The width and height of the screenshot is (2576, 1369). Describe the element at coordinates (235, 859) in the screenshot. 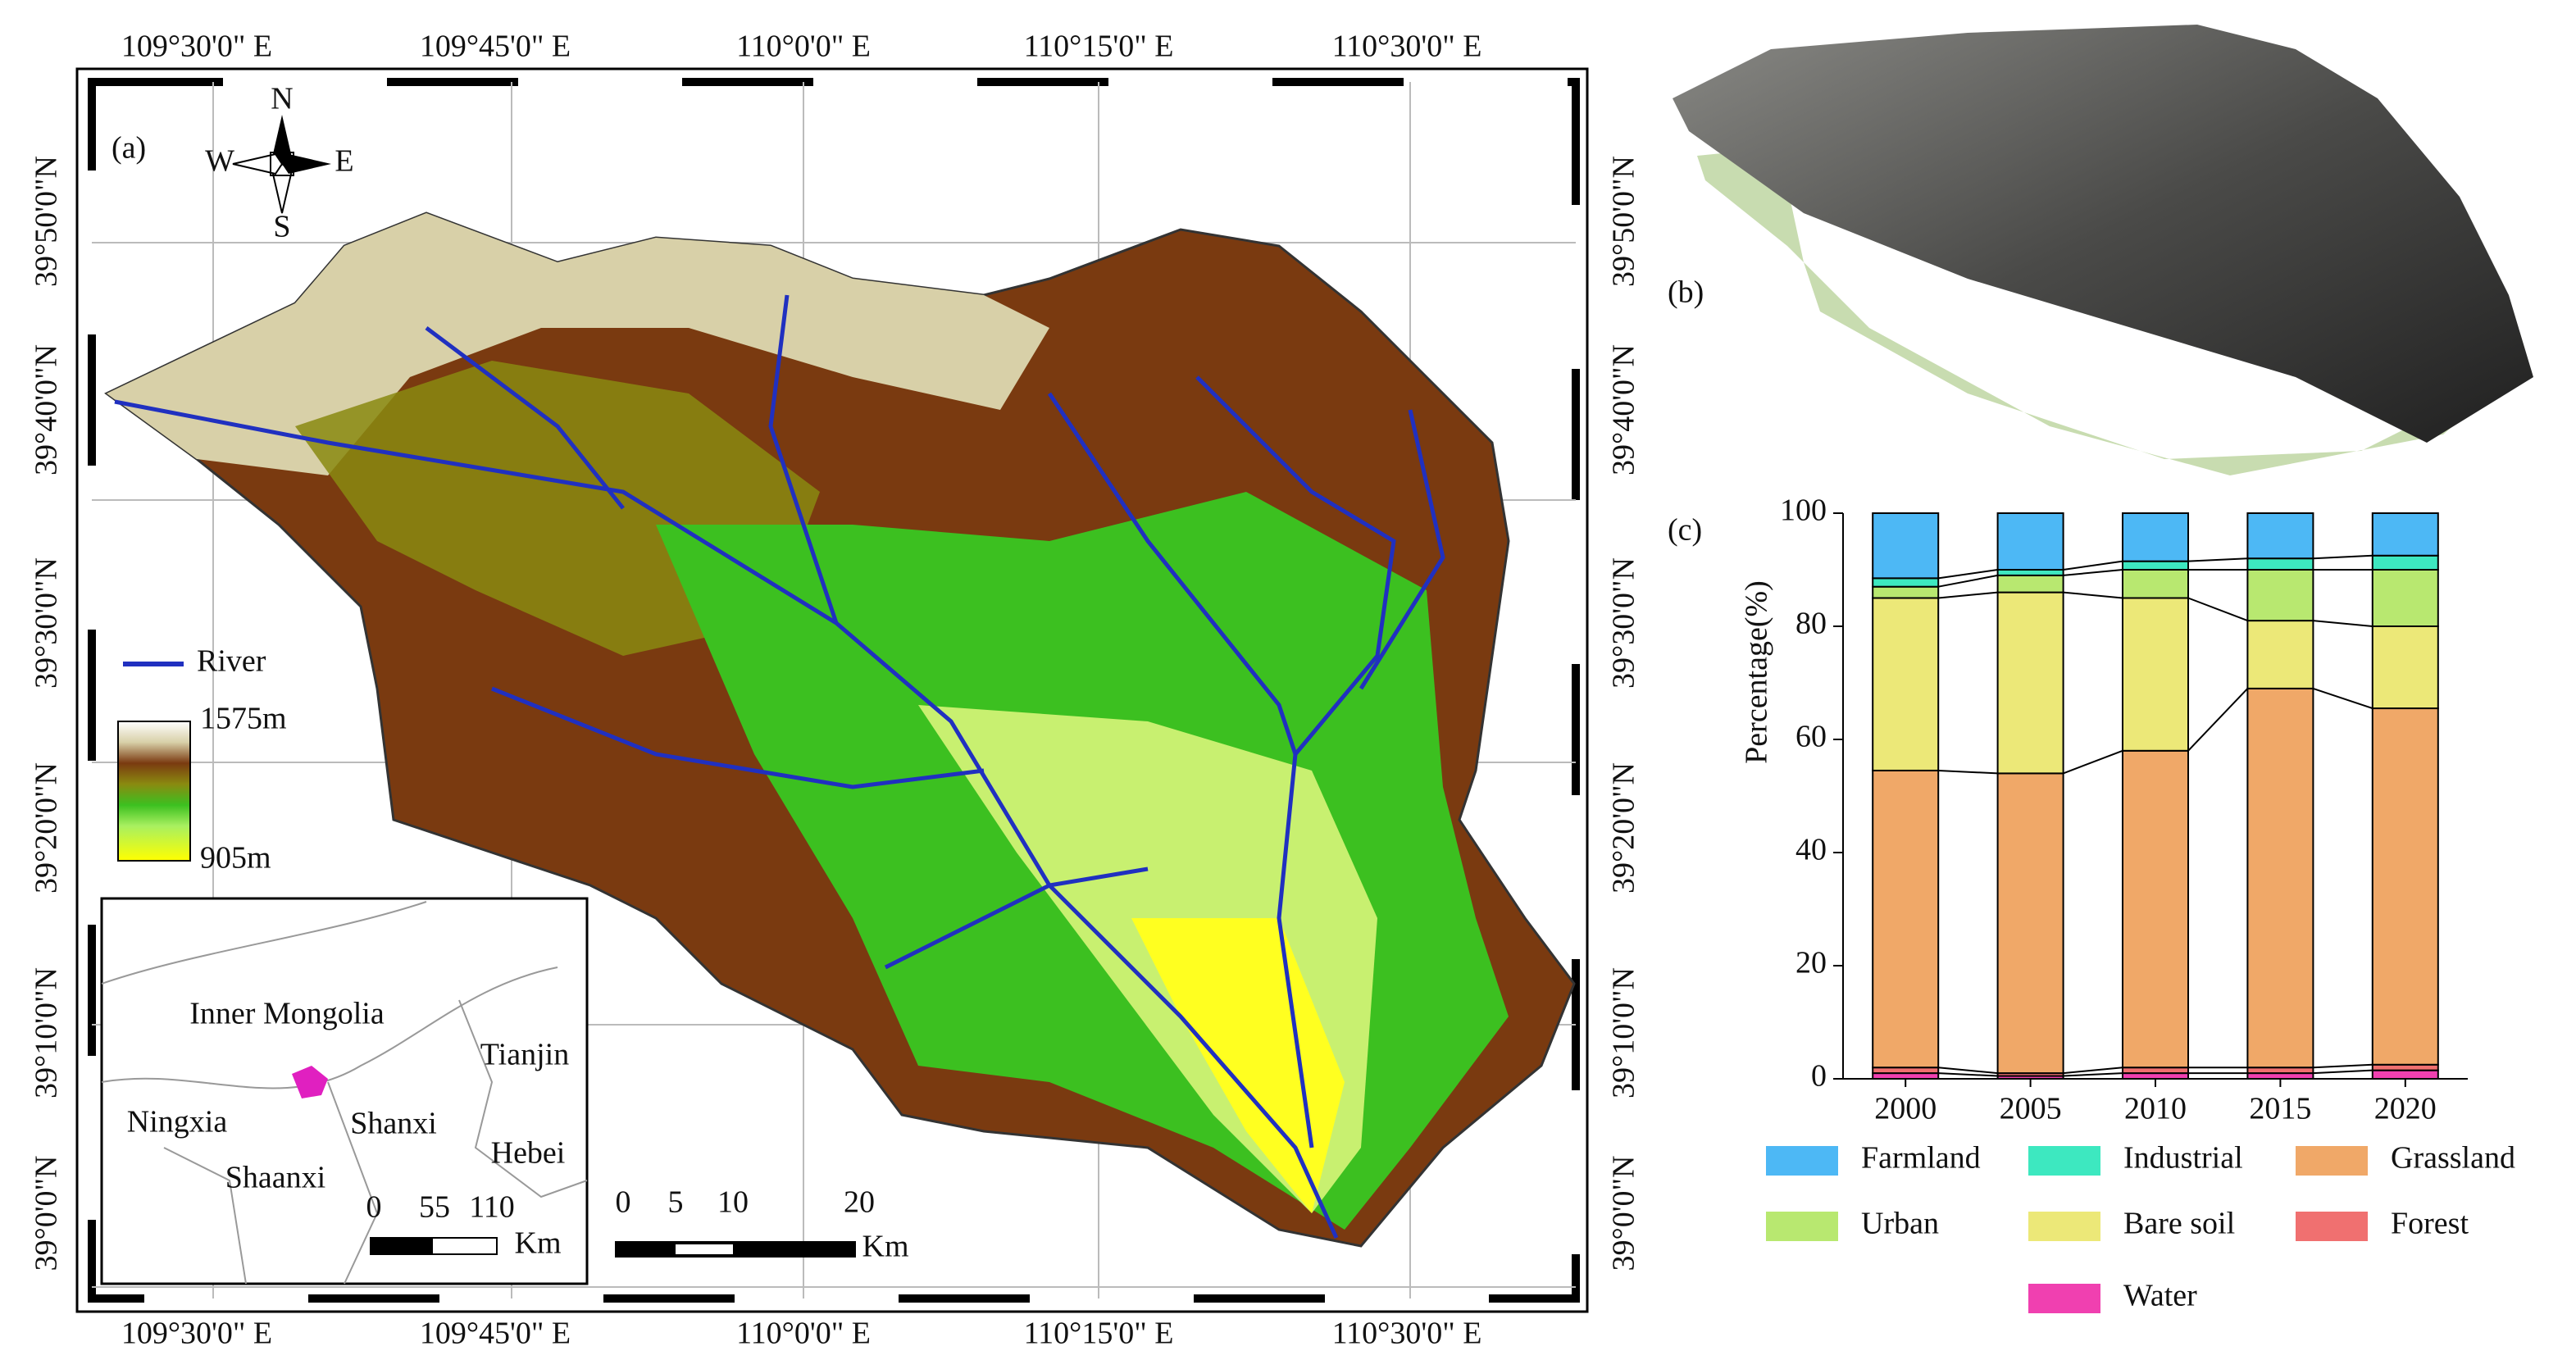

I see `legend-label: 905m` at that location.